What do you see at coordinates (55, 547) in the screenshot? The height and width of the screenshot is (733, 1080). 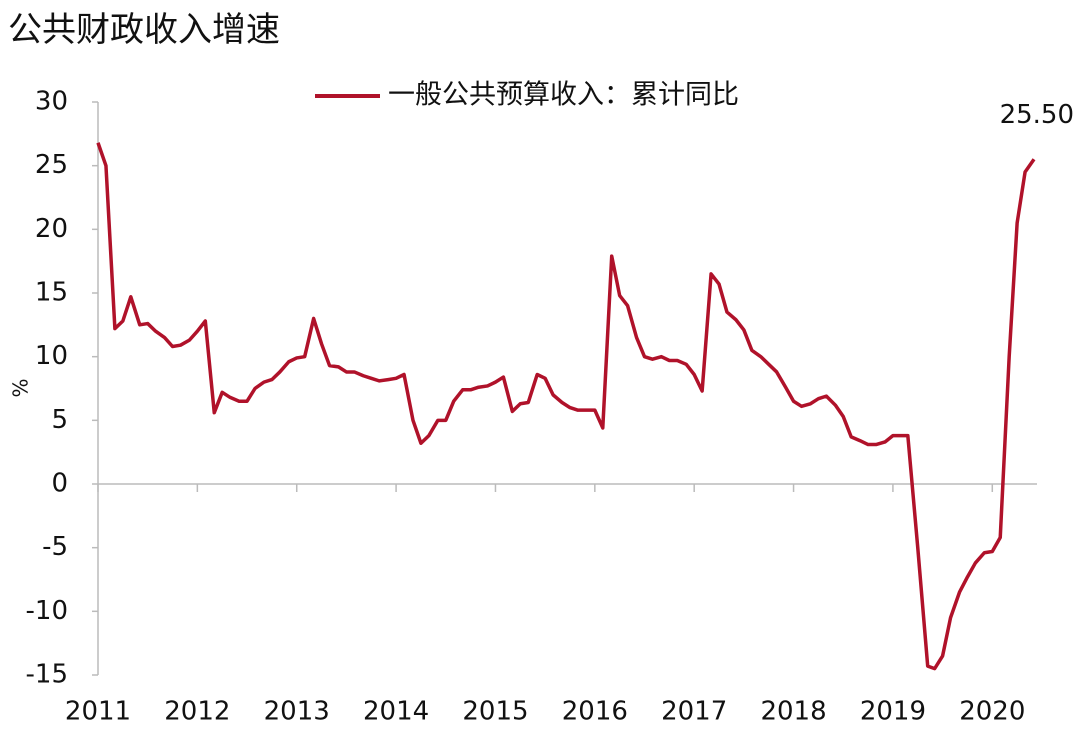 I see `y-tick-label: -5` at bounding box center [55, 547].